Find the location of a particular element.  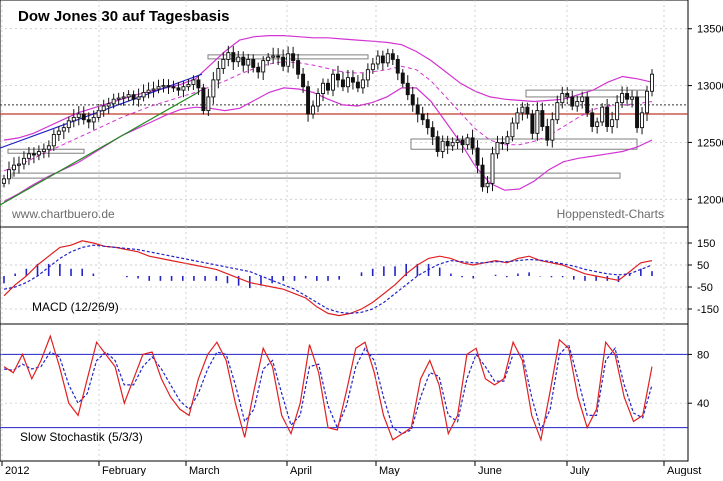

macd-axis-ticks: 150 50 -50 -150 is located at coordinates (703, 277).